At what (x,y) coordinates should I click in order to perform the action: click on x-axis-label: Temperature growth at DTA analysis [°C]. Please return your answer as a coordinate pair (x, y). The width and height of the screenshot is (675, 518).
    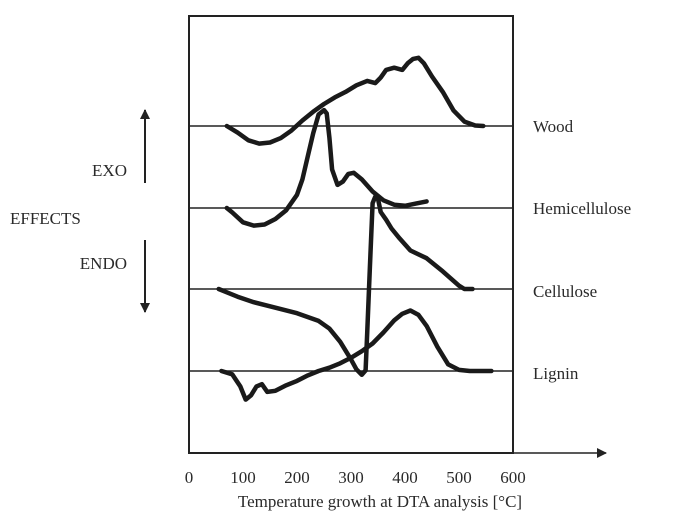
    Looking at the image, I should click on (380, 501).